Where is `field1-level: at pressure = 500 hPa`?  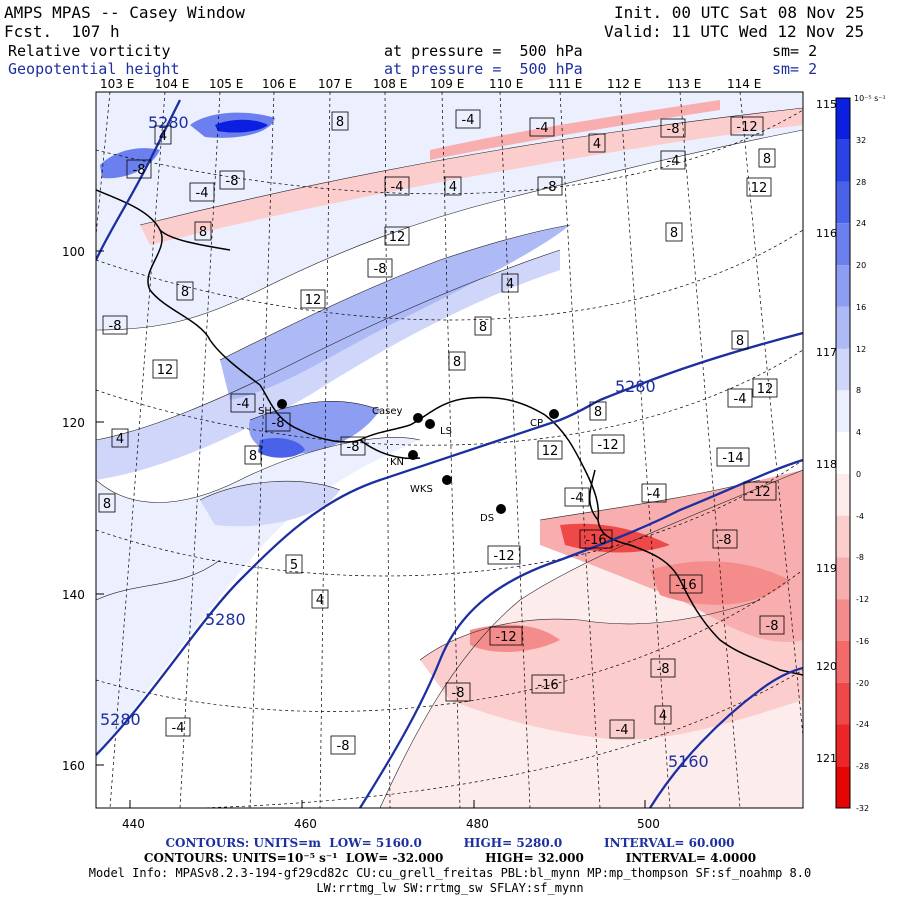
field1-level: at pressure = 500 hPa is located at coordinates (483, 51).